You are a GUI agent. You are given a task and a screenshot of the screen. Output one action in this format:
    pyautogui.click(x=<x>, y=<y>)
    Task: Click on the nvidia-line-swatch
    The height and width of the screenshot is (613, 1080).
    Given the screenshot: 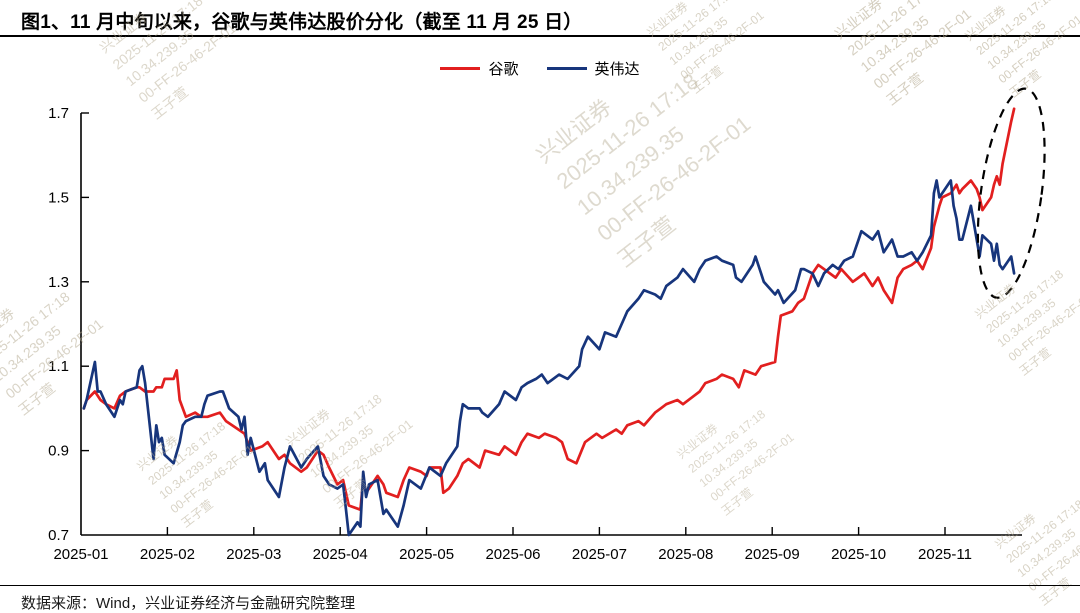 What is the action you would take?
    pyautogui.click(x=566, y=68)
    